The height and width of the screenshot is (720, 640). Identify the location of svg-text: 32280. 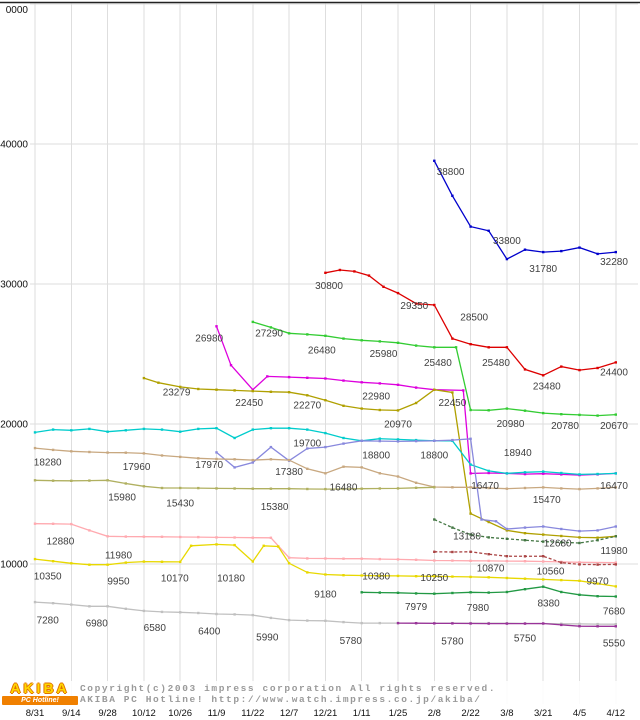
(614, 262).